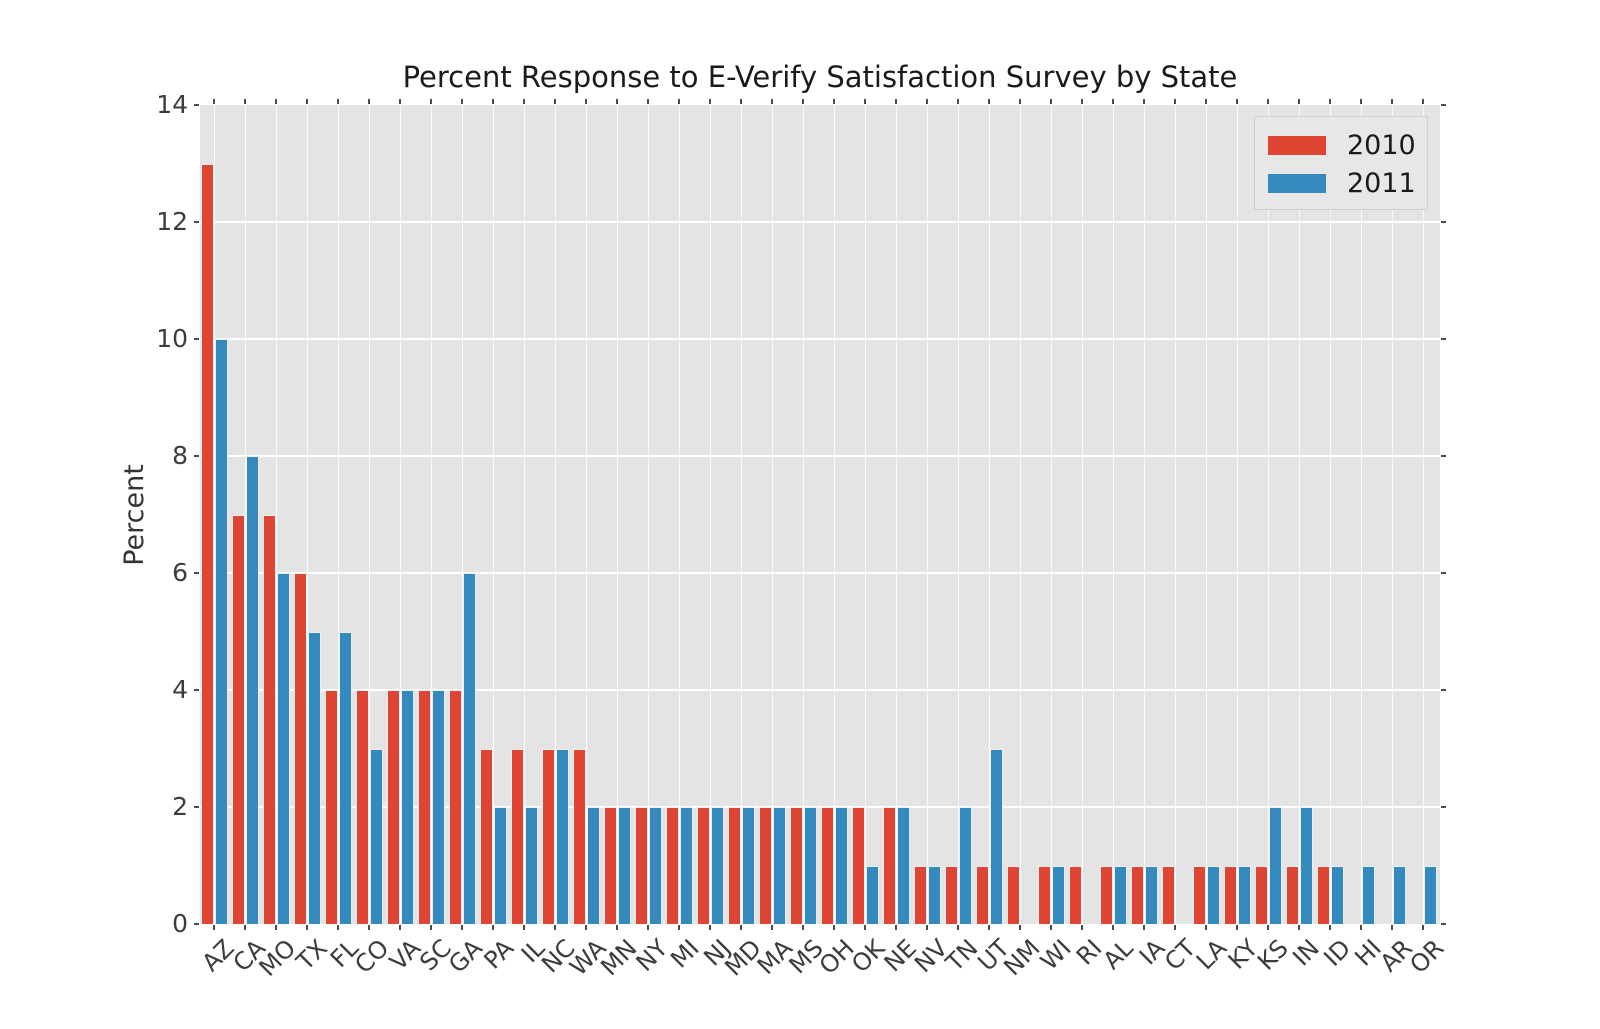  I want to click on xtick-top-OK, so click(865, 101).